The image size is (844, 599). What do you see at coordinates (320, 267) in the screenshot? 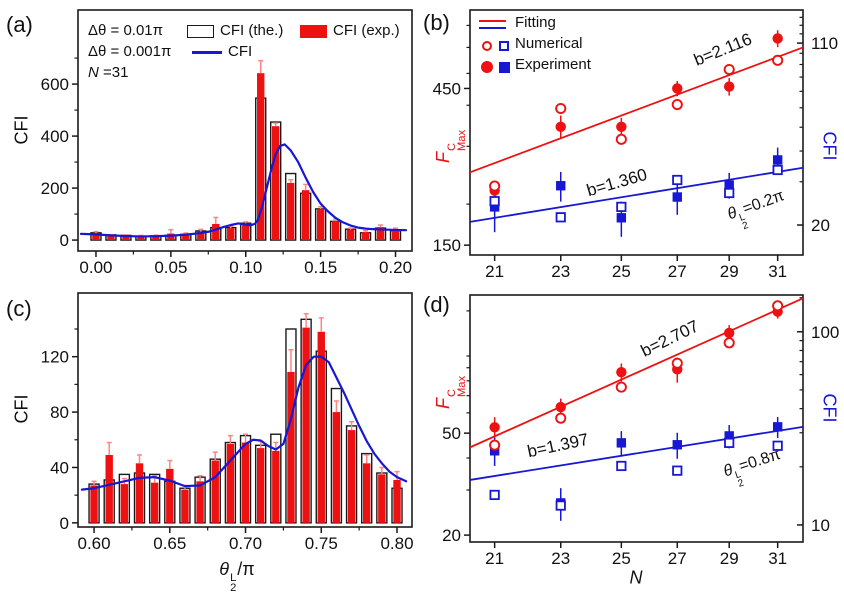
I see `x-tick-label: 0.15` at bounding box center [320, 267].